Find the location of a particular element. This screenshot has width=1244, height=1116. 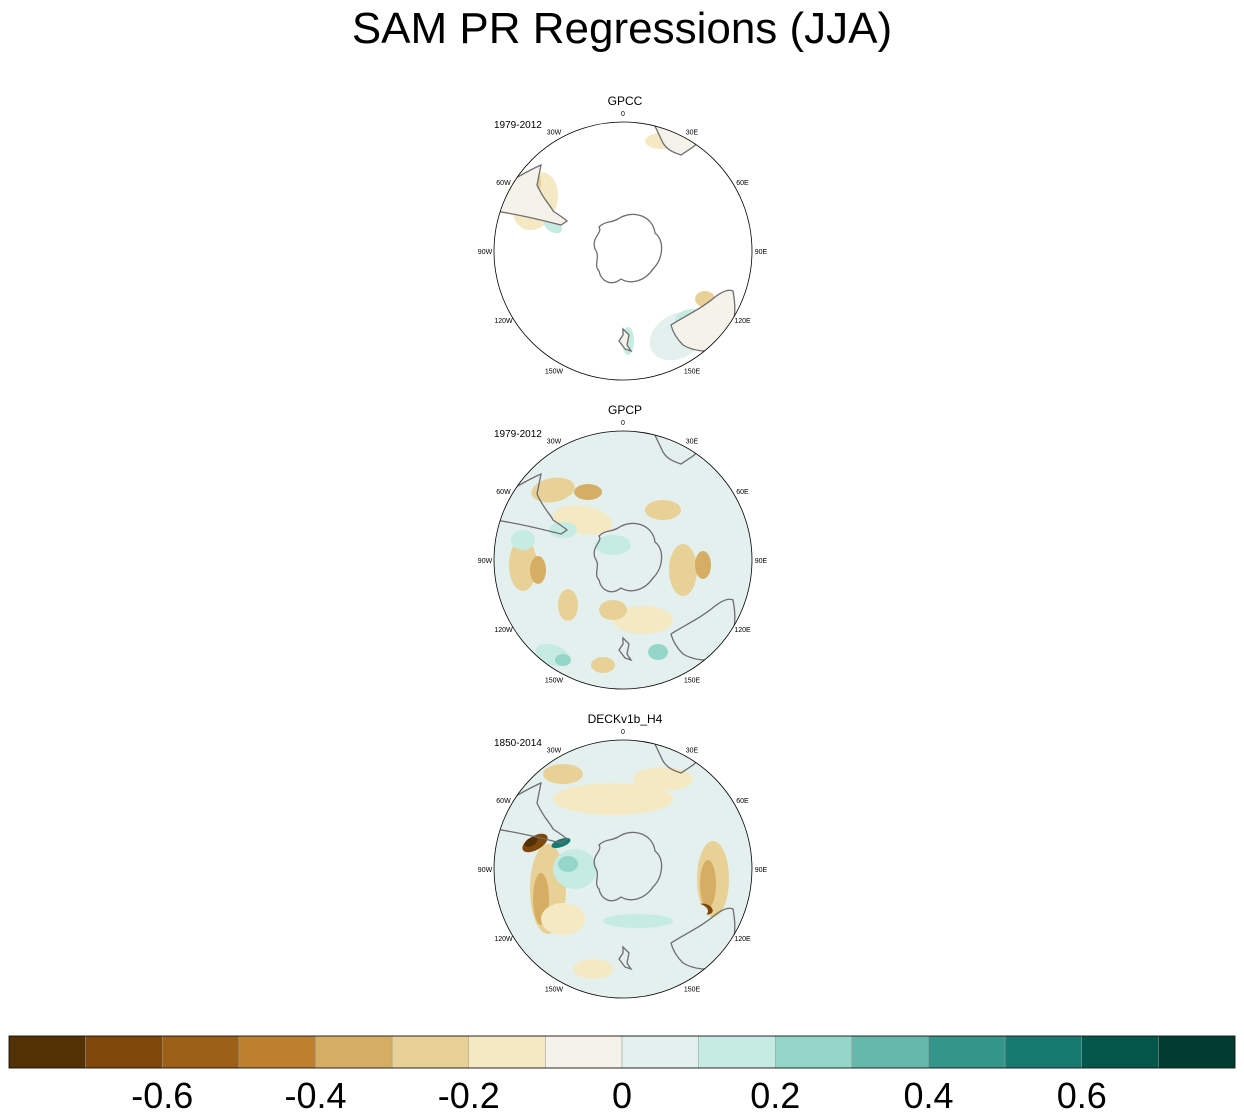

colorbar-frame is located at coordinates (622, 1052).